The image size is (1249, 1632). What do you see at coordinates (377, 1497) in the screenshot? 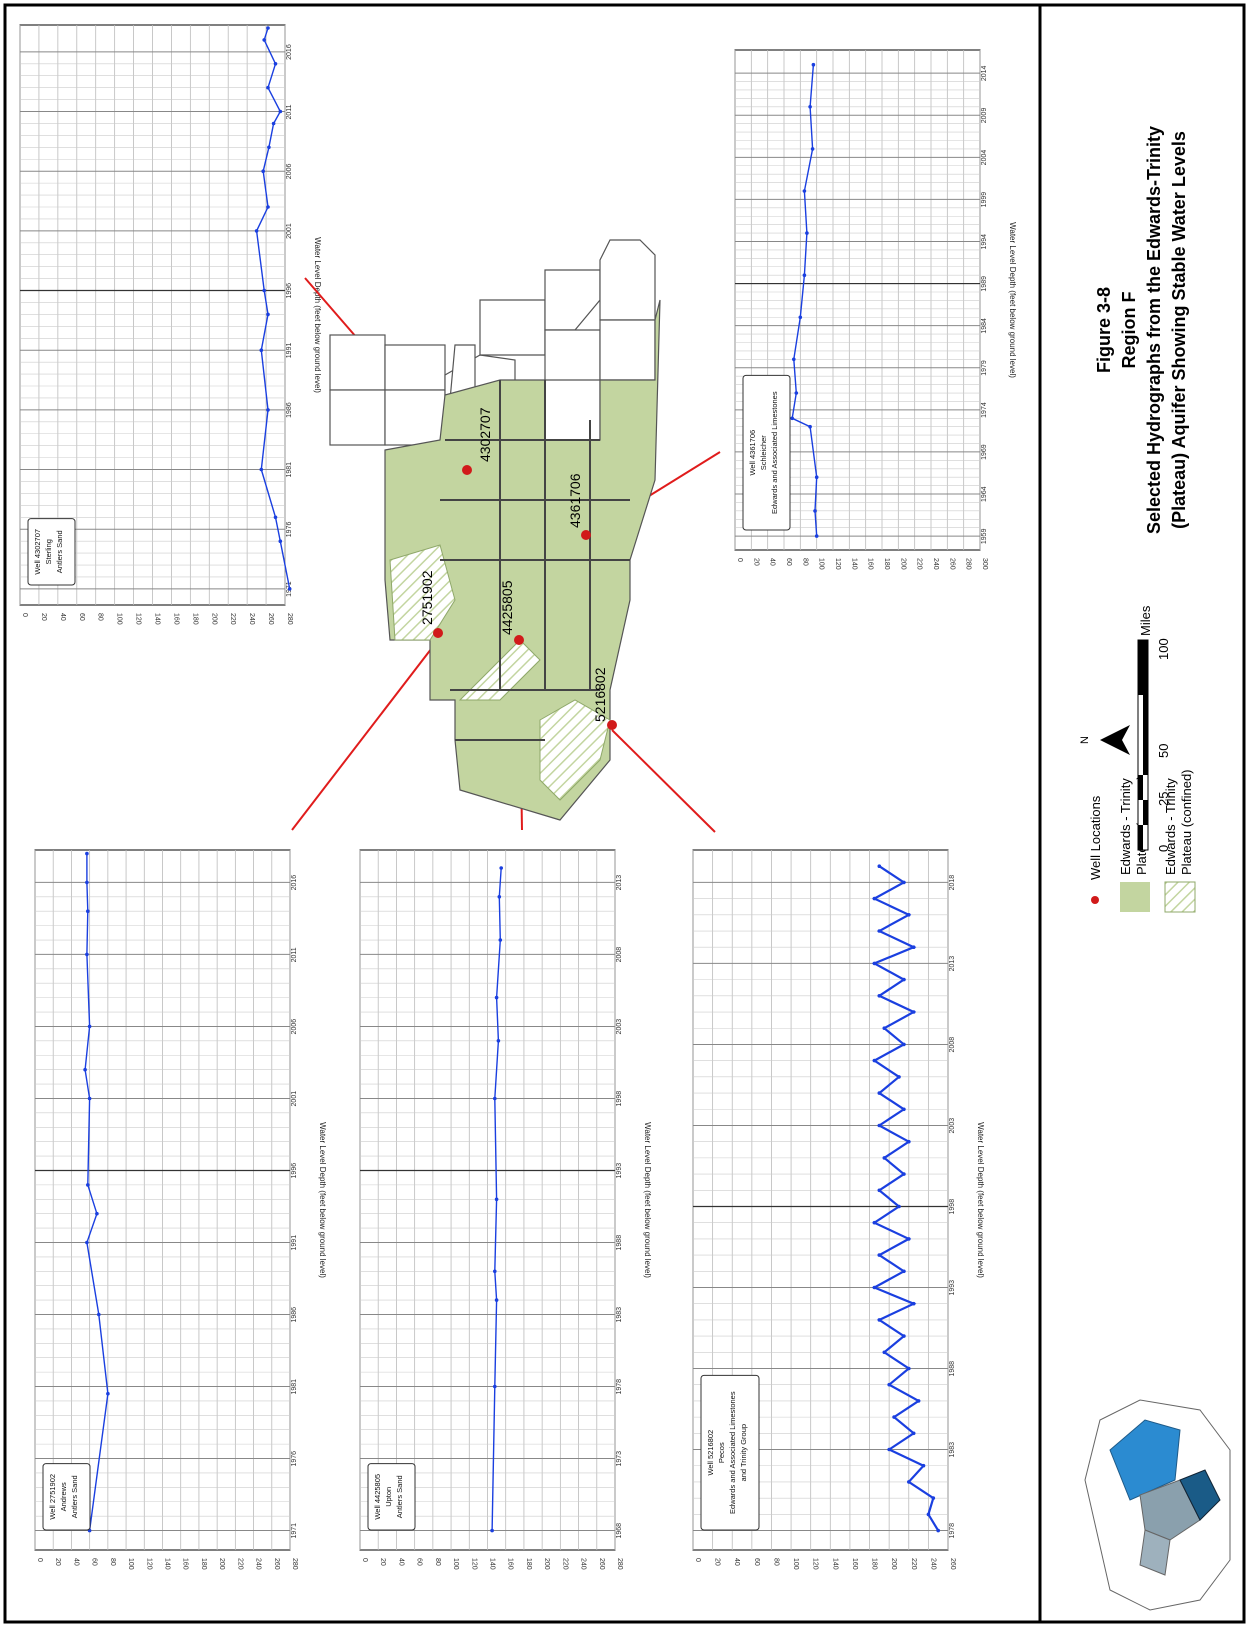
I see `well-title-line: Well 4425805` at bounding box center [377, 1497].